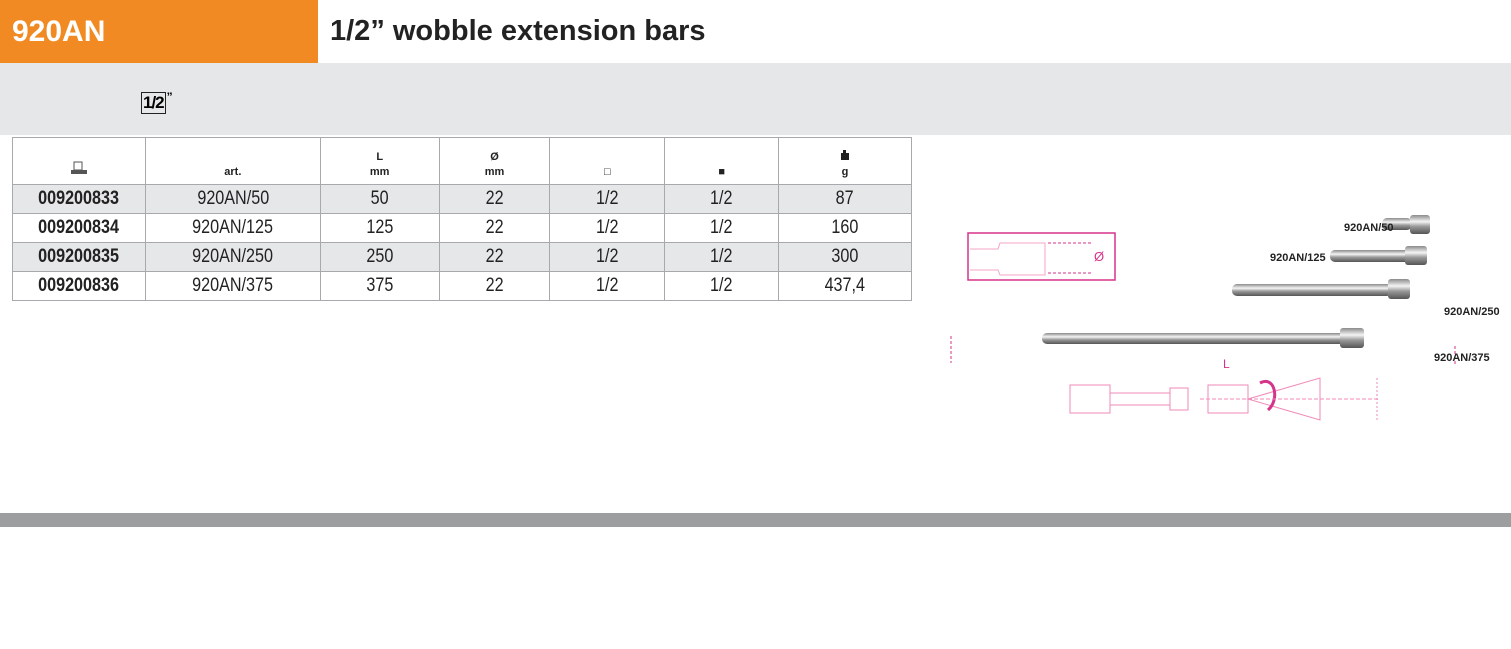 The width and height of the screenshot is (1511, 649). What do you see at coordinates (1369, 228) in the screenshot?
I see `label-920AN-50: 920AN/50` at bounding box center [1369, 228].